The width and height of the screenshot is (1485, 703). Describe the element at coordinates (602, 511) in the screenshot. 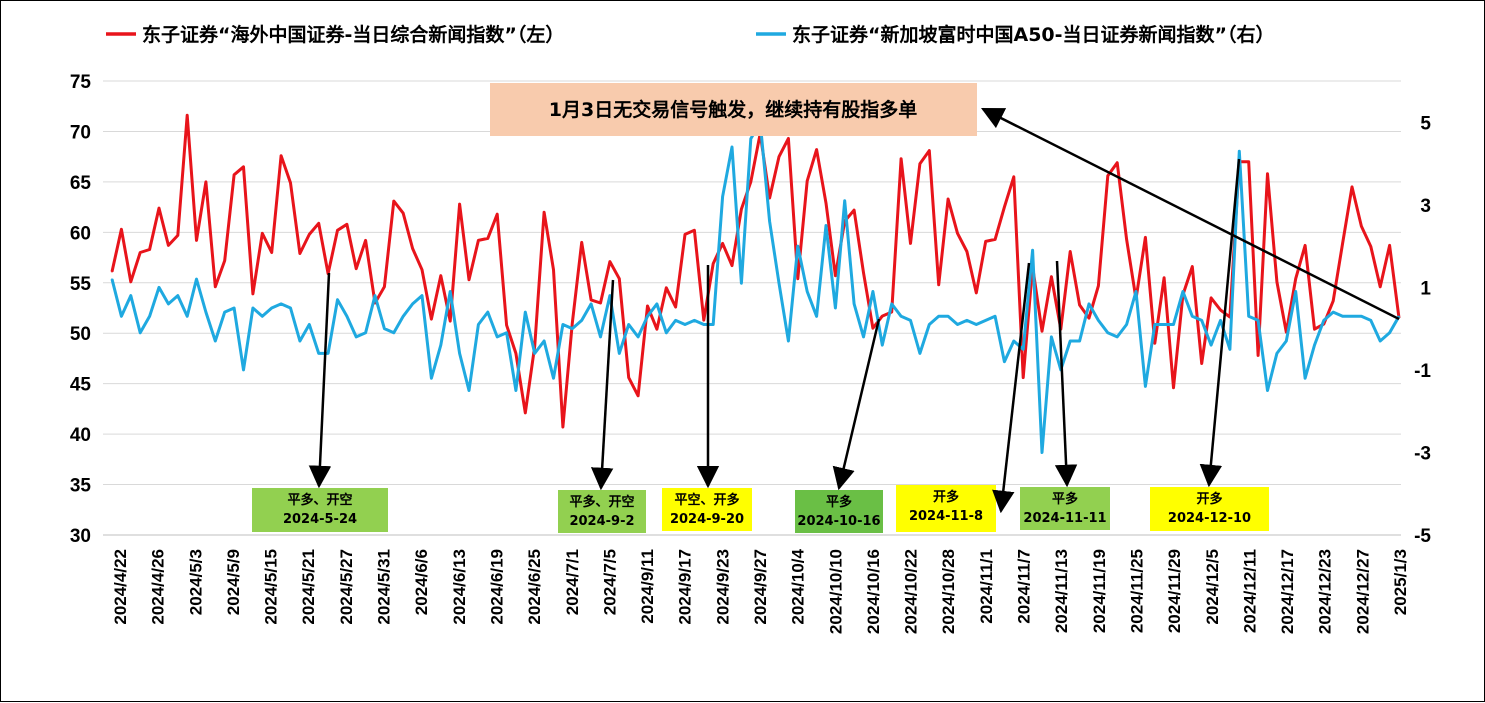

I see `signal-box` at that location.